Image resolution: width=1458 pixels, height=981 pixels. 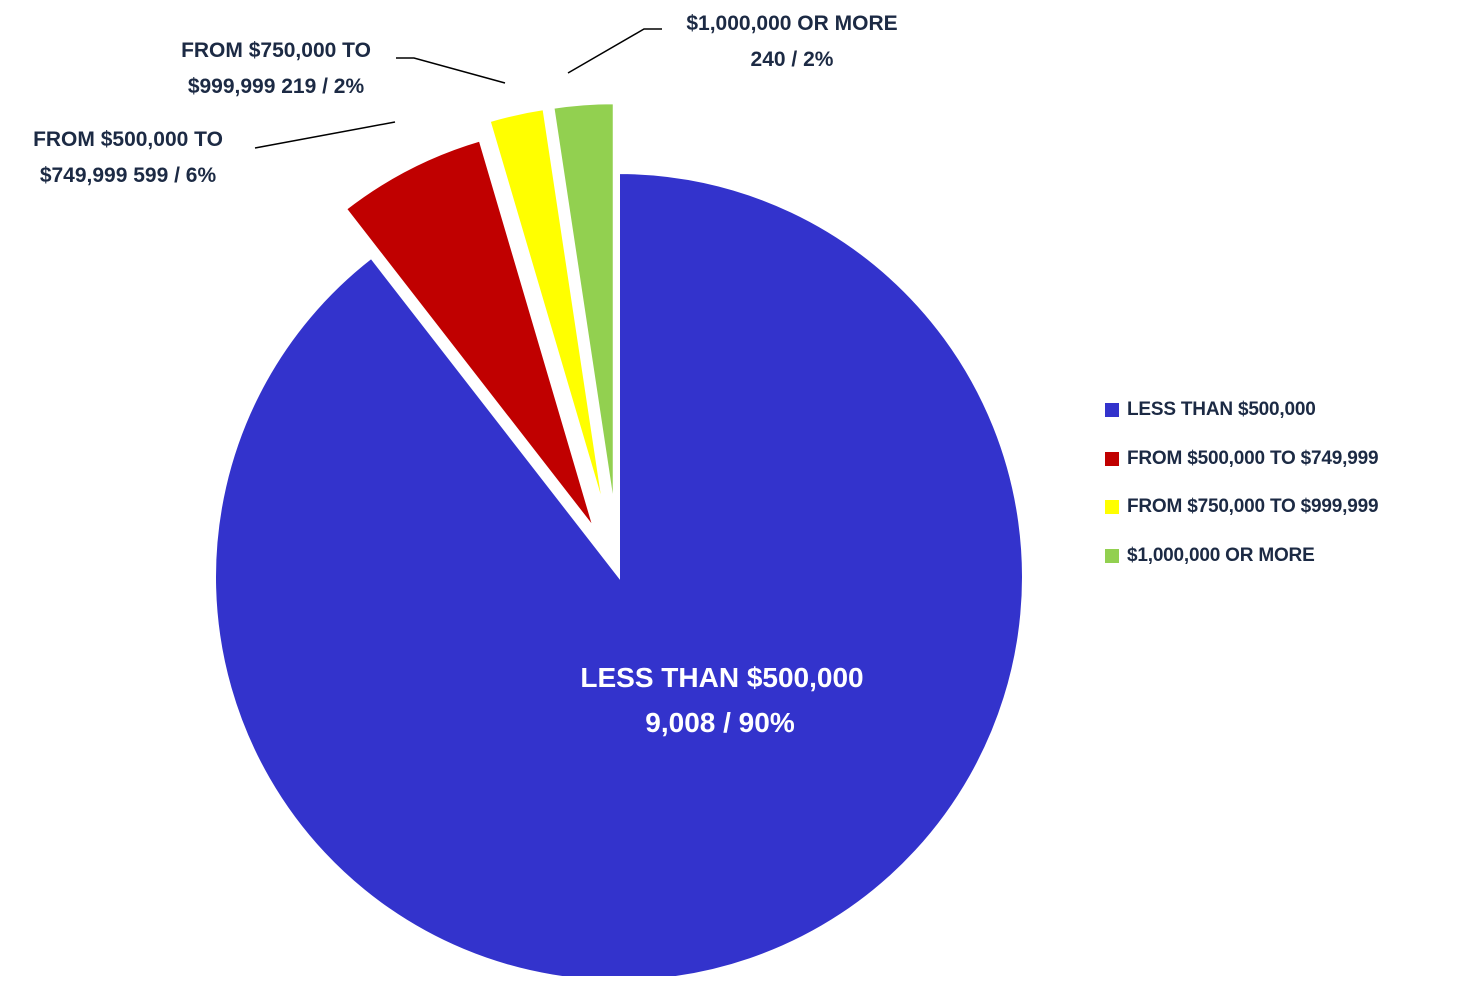 I want to click on pie-slice-500k-749k, so click(x=469, y=334).